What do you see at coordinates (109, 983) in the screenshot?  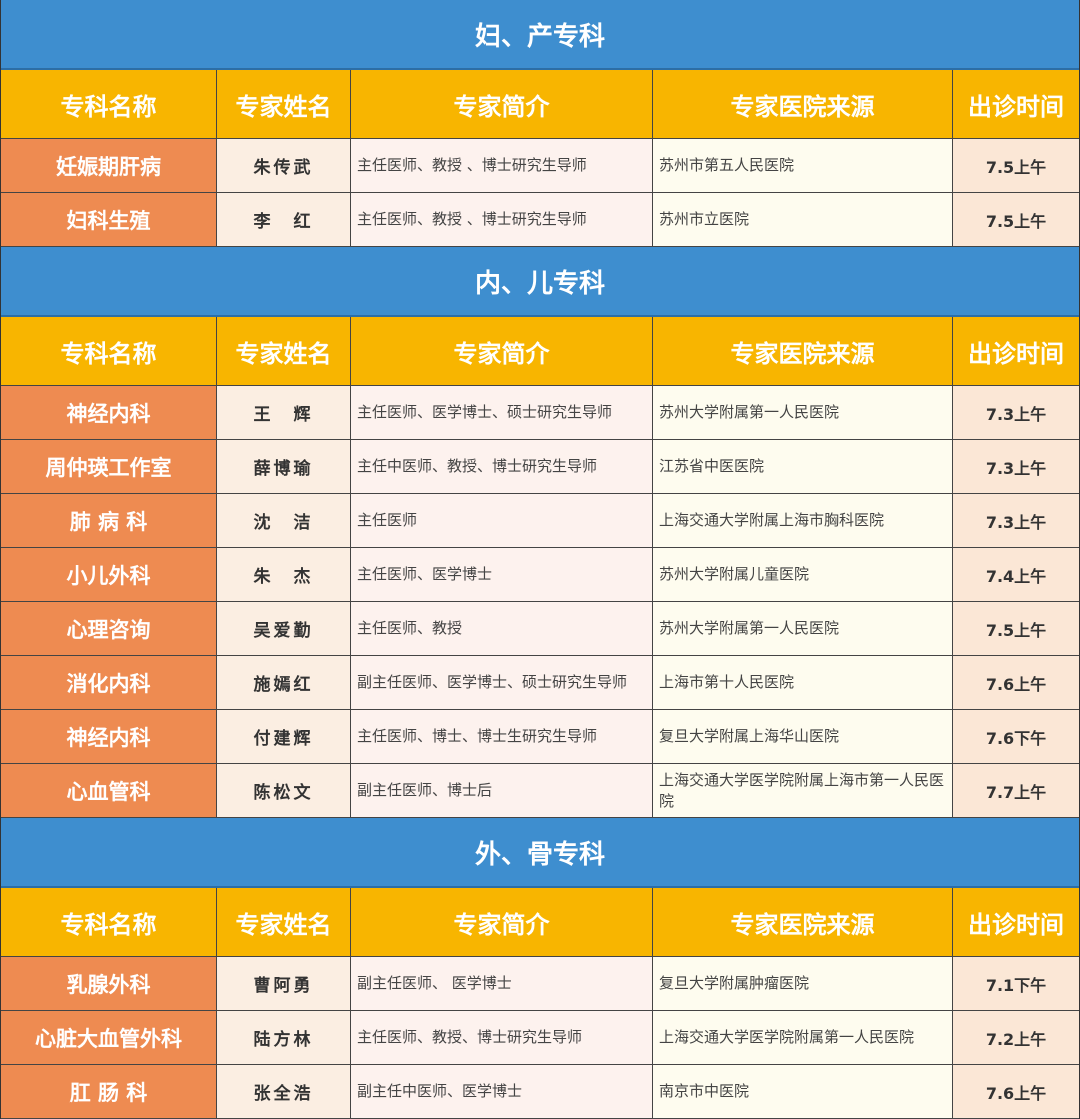 I see `cell-specialty: 乳腺外科` at bounding box center [109, 983].